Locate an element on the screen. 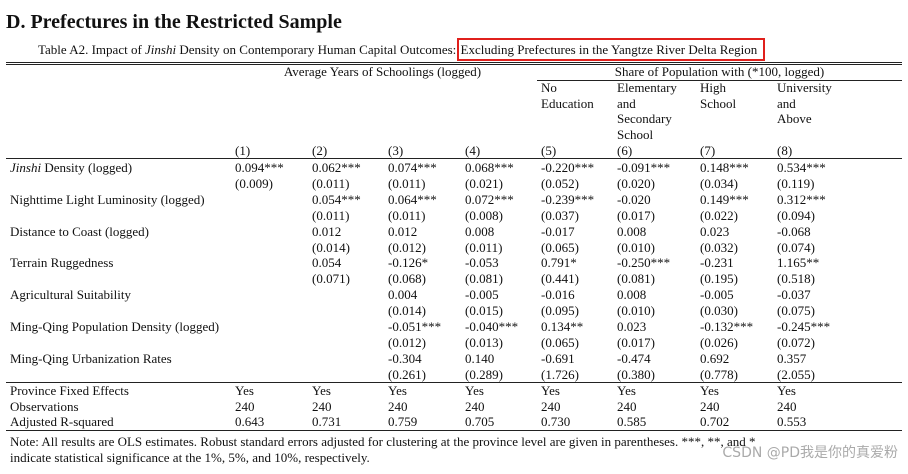 The image size is (908, 474). row-label-text: Nighttime Light Luminosity (logged) is located at coordinates (107, 199).